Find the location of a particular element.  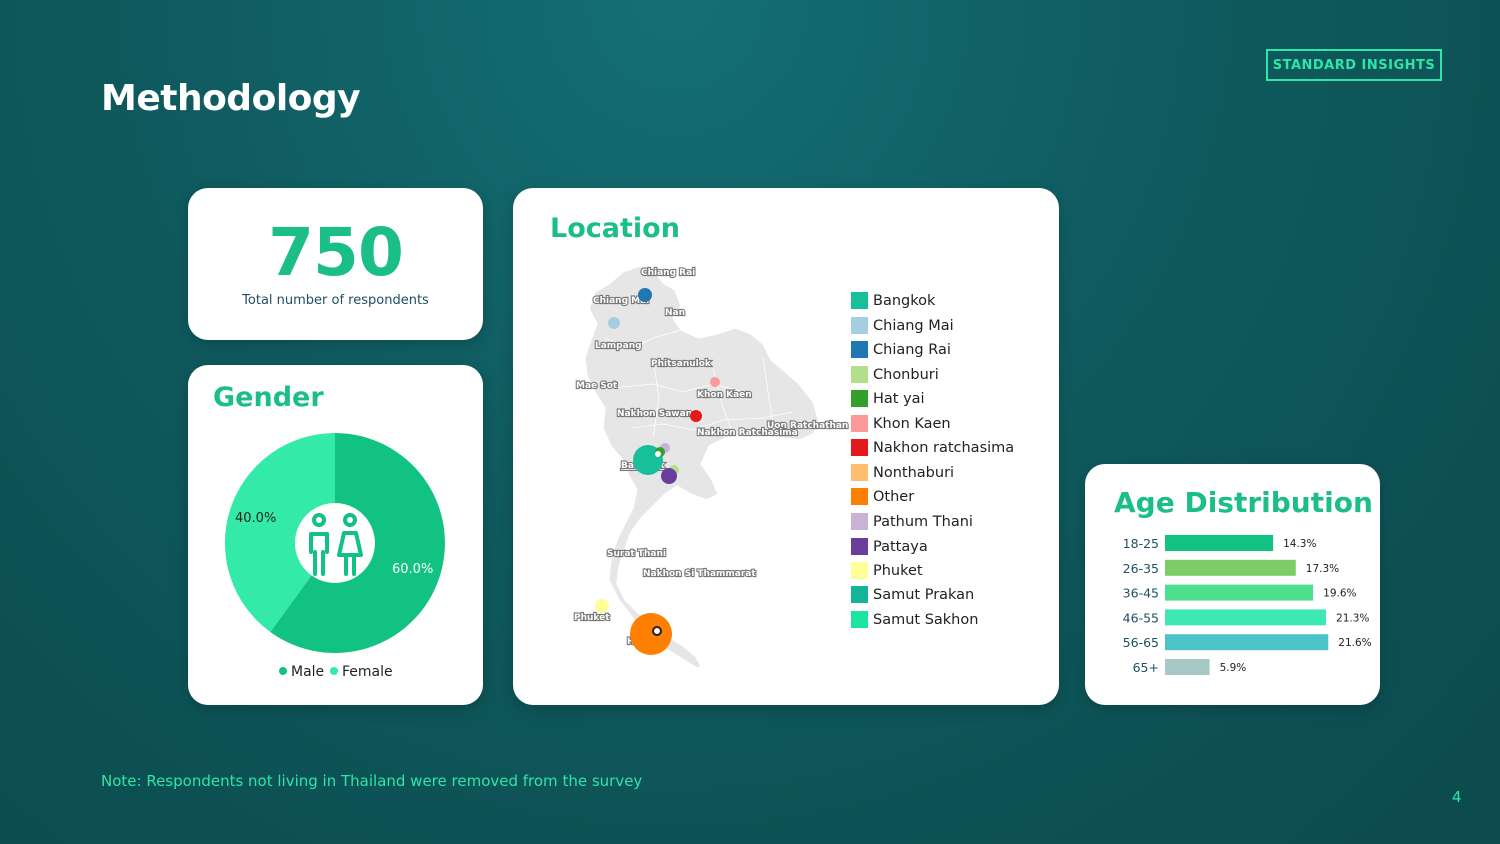

total-respondents-card: 750 Total number of respondents is located at coordinates (335, 264).